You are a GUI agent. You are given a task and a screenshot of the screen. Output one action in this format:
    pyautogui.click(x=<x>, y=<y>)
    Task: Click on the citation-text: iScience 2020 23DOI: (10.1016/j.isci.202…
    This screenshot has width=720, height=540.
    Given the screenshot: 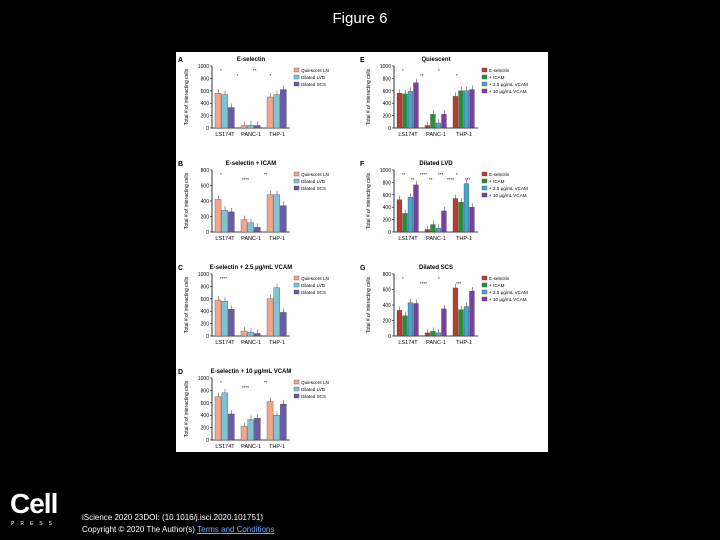 What is the action you would take?
    pyautogui.click(x=173, y=517)
    